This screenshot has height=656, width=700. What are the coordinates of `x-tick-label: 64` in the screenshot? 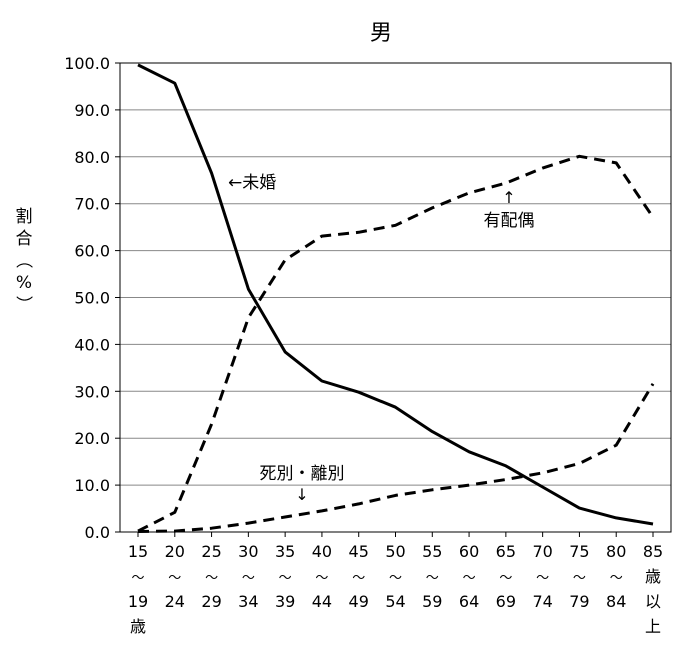 It's located at (469, 601).